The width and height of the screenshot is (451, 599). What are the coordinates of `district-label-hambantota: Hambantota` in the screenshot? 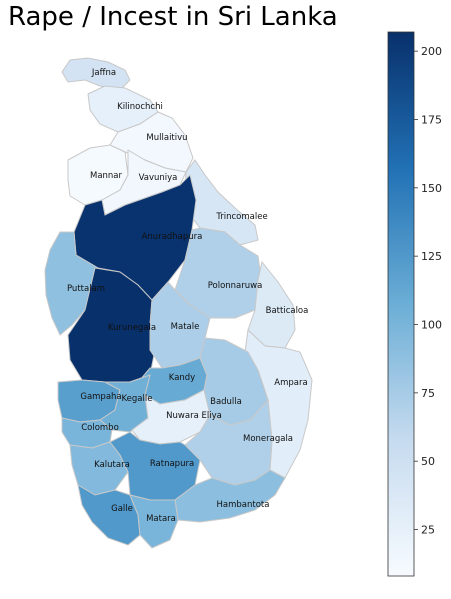 It's located at (243, 505).